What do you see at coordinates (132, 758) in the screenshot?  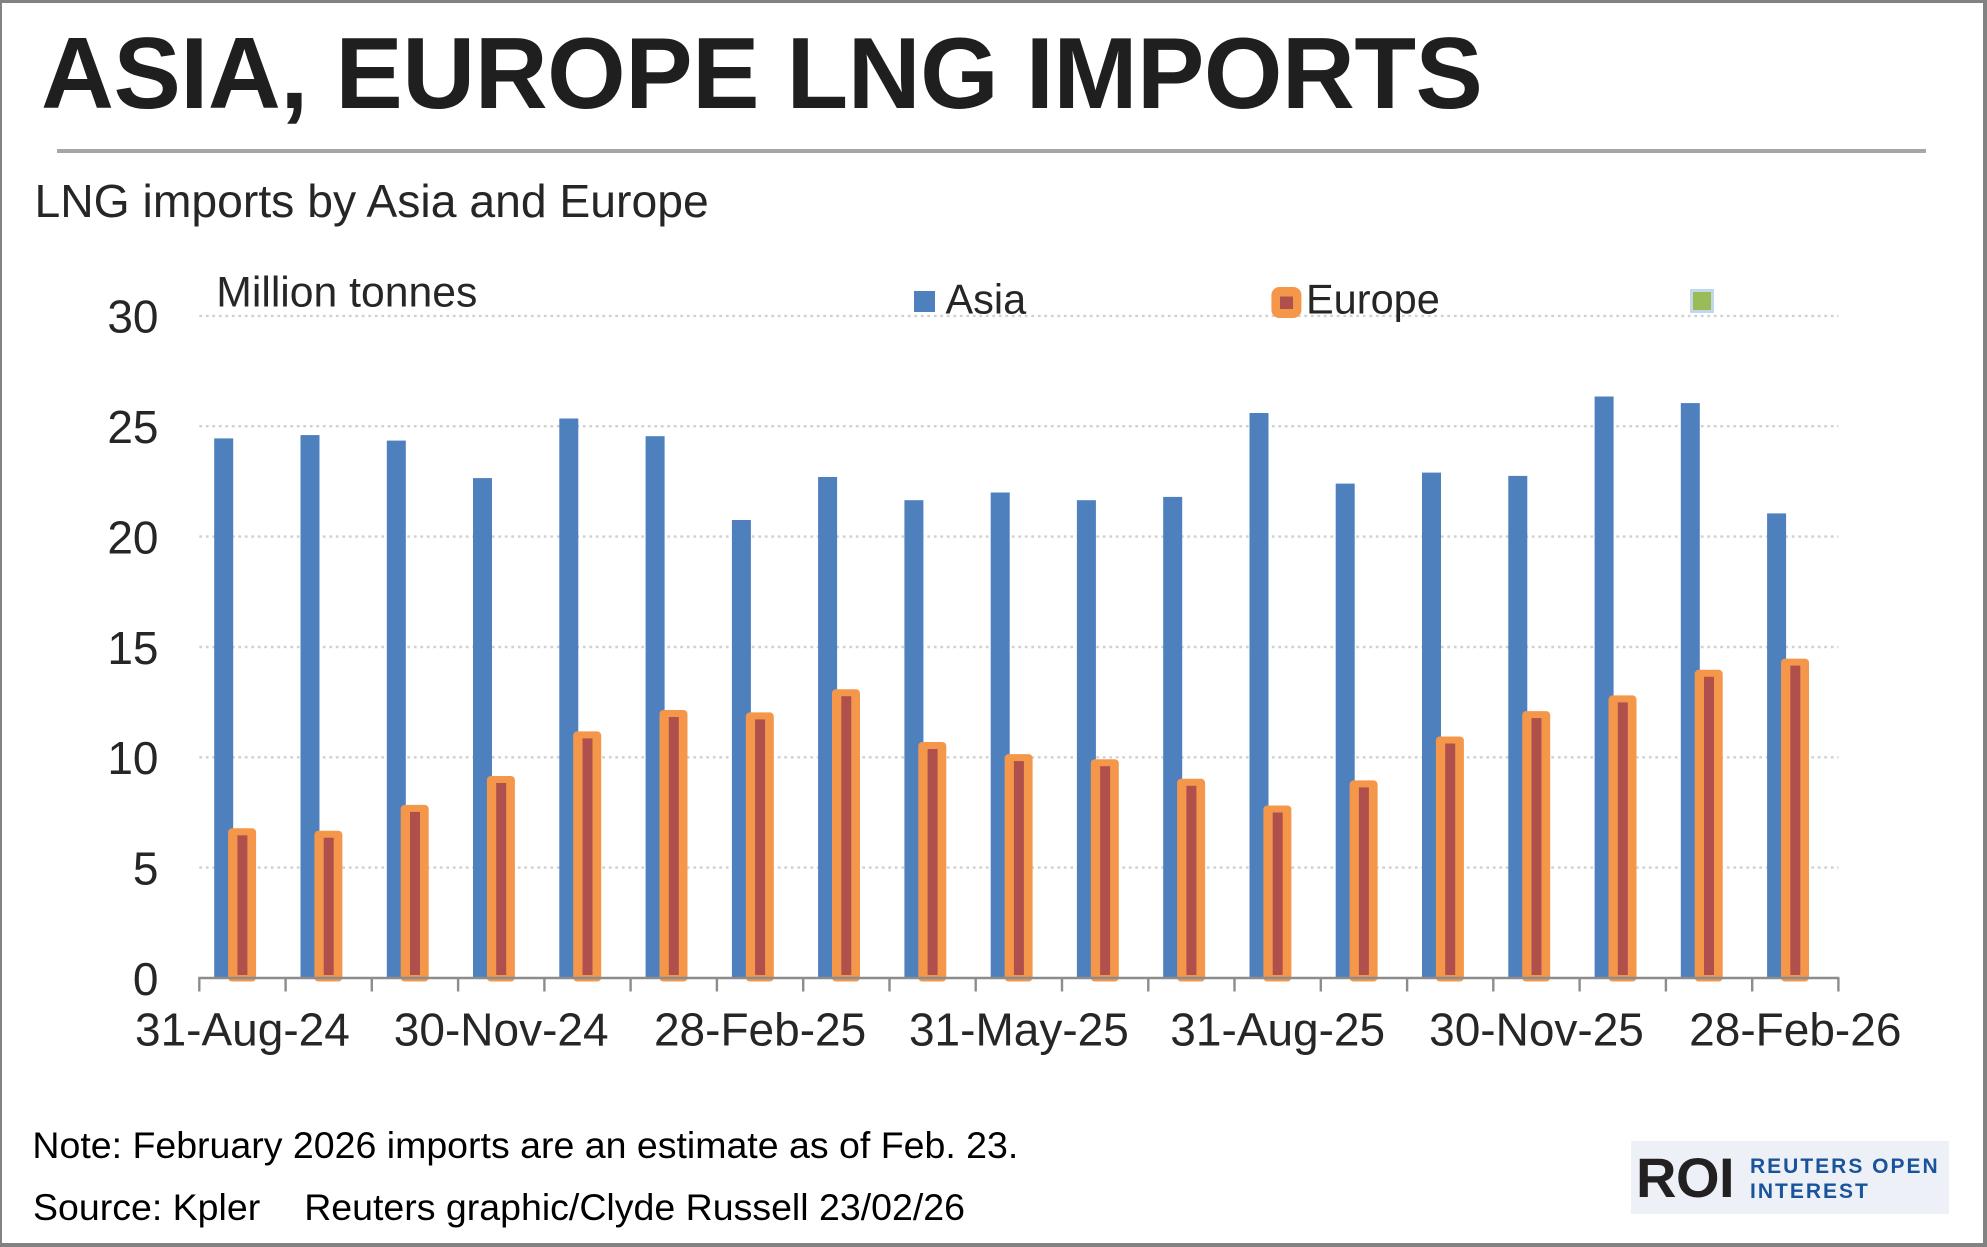 I see `svg-text: 10` at bounding box center [132, 758].